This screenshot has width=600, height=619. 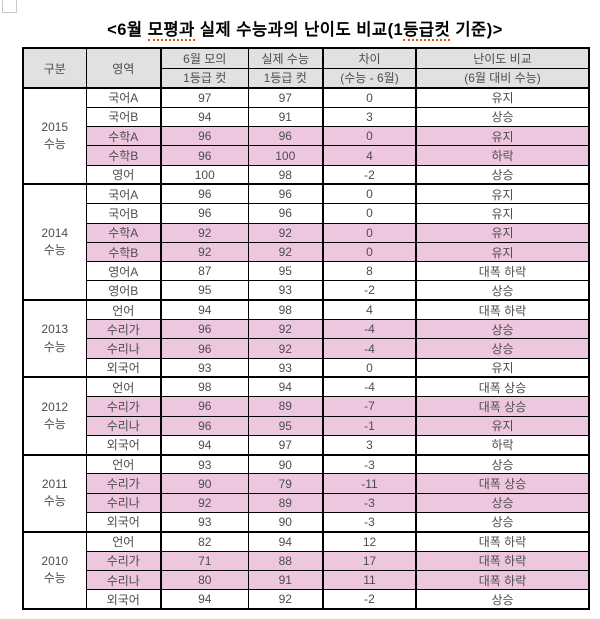 I want to click on year-cell: 2010 수능, so click(x=54, y=570).